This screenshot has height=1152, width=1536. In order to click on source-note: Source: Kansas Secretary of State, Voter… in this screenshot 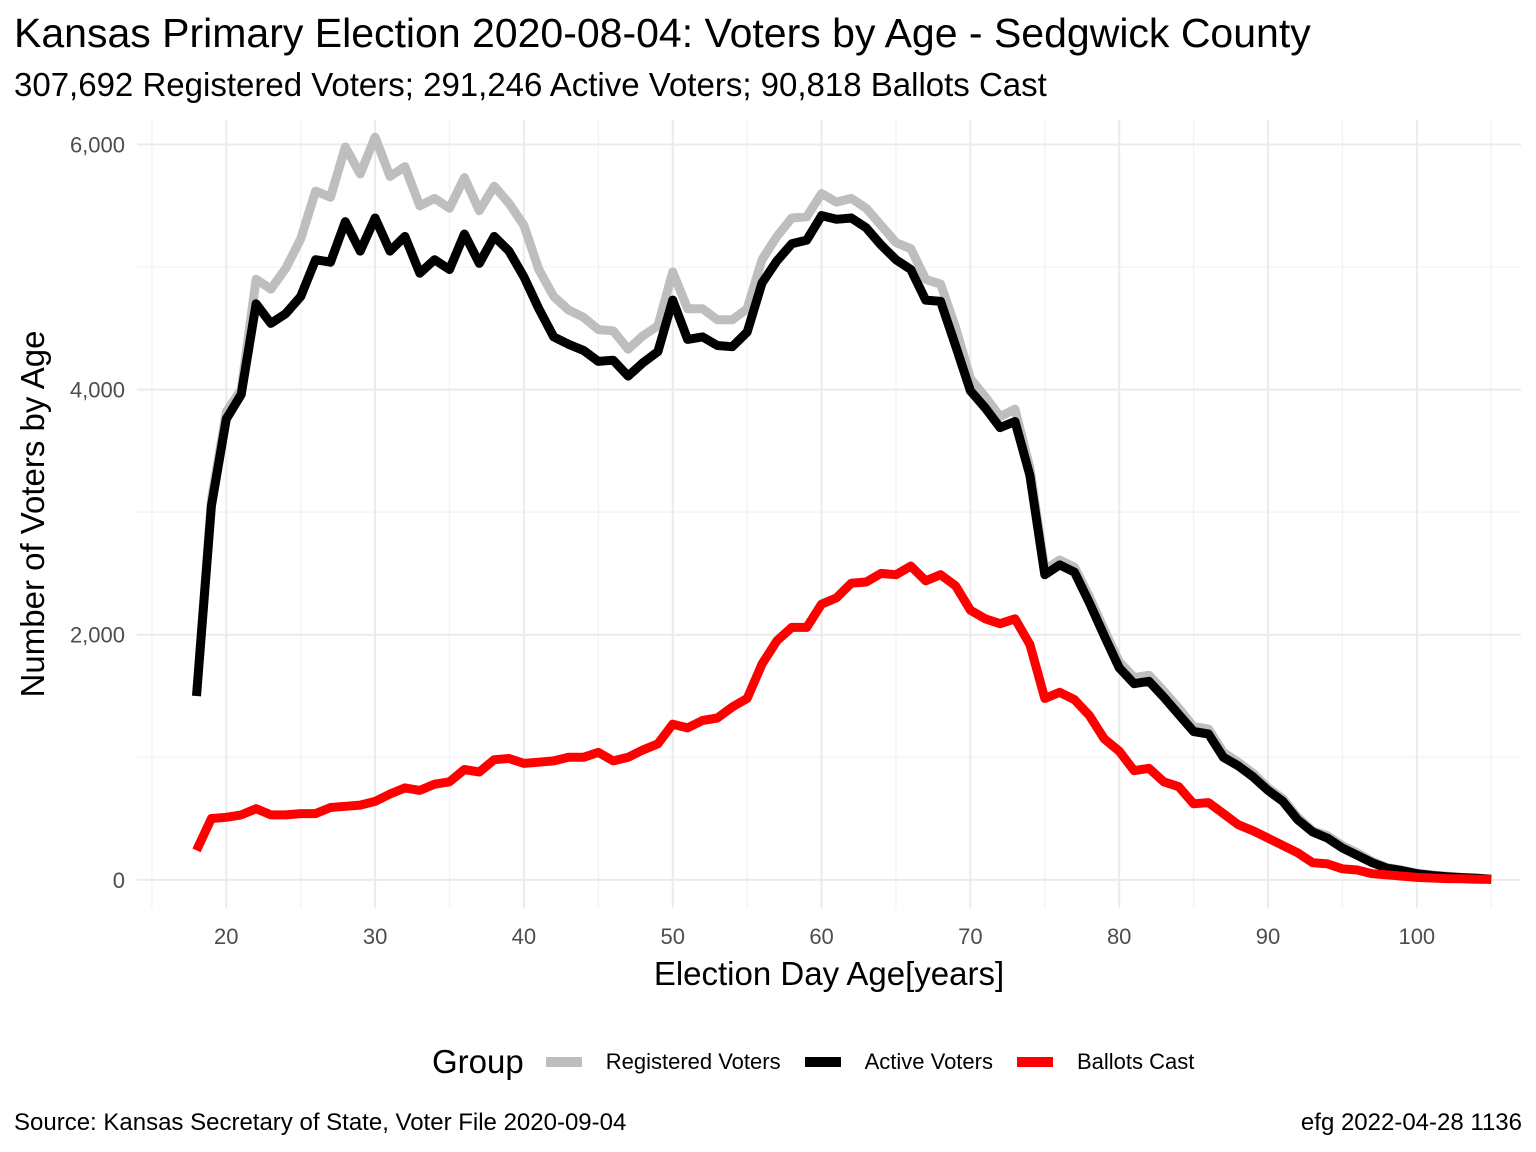, I will do `click(320, 1122)`.